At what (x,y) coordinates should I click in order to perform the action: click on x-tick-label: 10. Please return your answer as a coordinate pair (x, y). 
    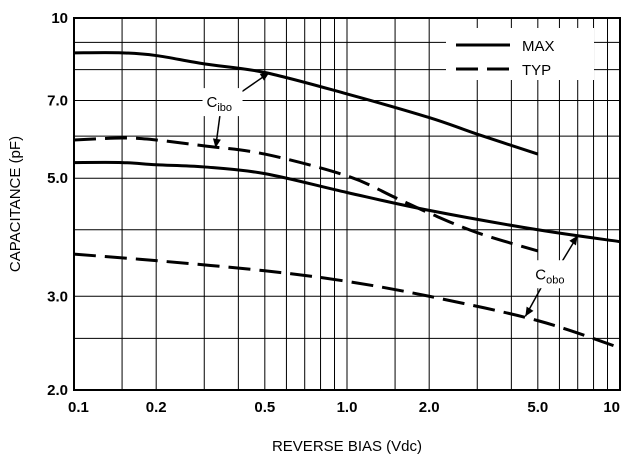
    Looking at the image, I should click on (611, 407).